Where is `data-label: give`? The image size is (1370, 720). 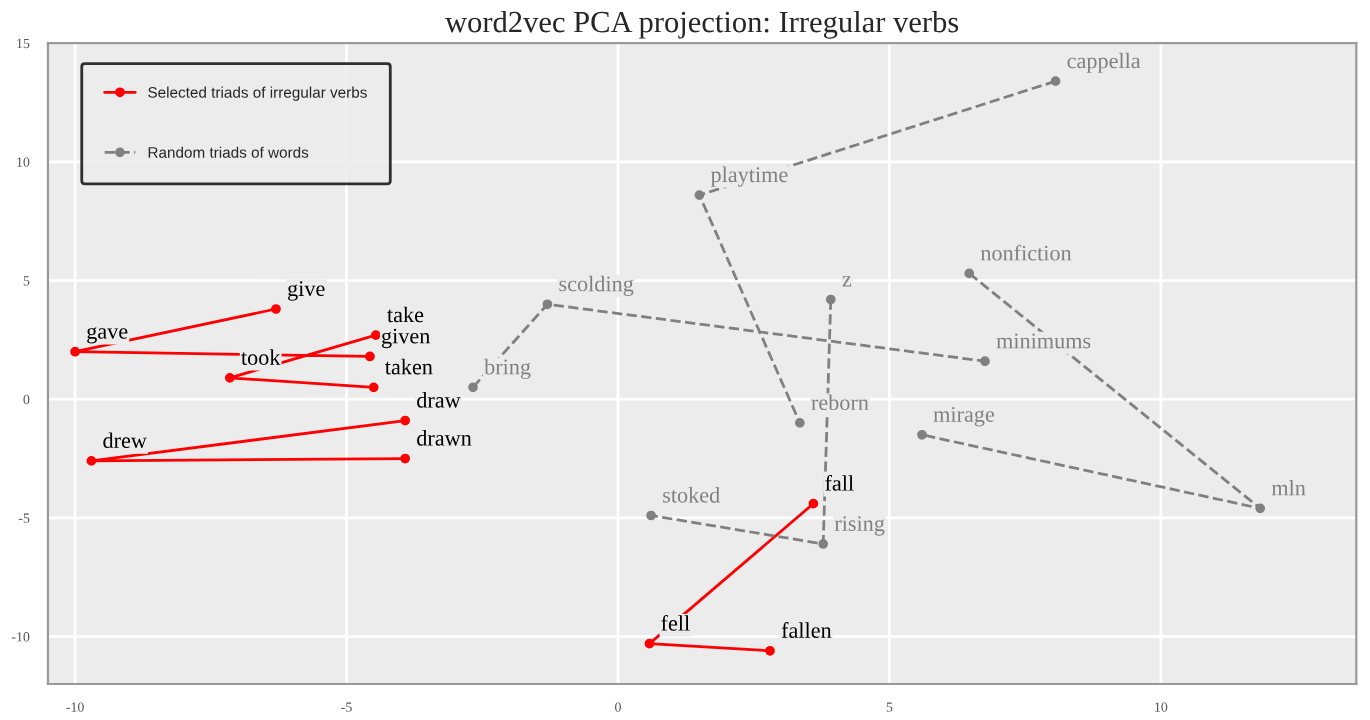
data-label: give is located at coordinates (306, 291).